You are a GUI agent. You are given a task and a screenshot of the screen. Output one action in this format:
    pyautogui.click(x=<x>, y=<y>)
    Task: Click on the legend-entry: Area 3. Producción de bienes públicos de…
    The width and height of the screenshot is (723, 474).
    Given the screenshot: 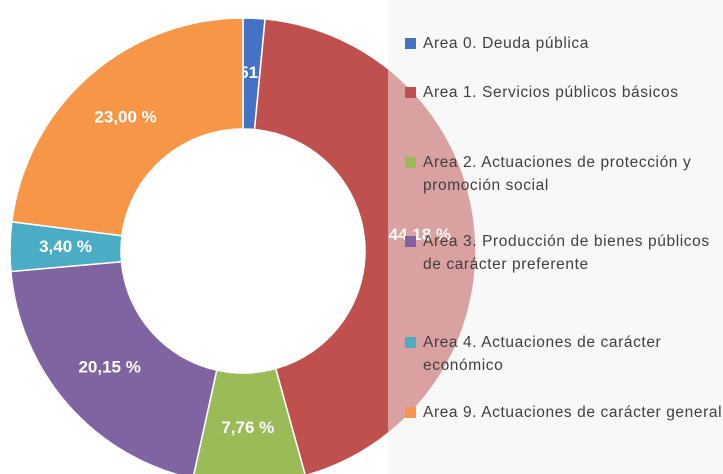 What is the action you would take?
    pyautogui.click(x=564, y=253)
    